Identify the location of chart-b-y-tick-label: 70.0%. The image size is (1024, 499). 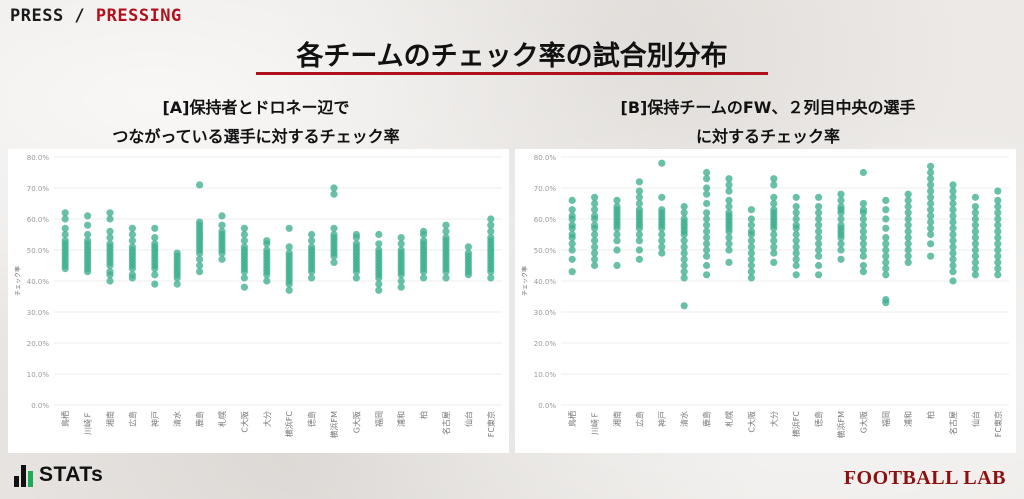
(545, 189).